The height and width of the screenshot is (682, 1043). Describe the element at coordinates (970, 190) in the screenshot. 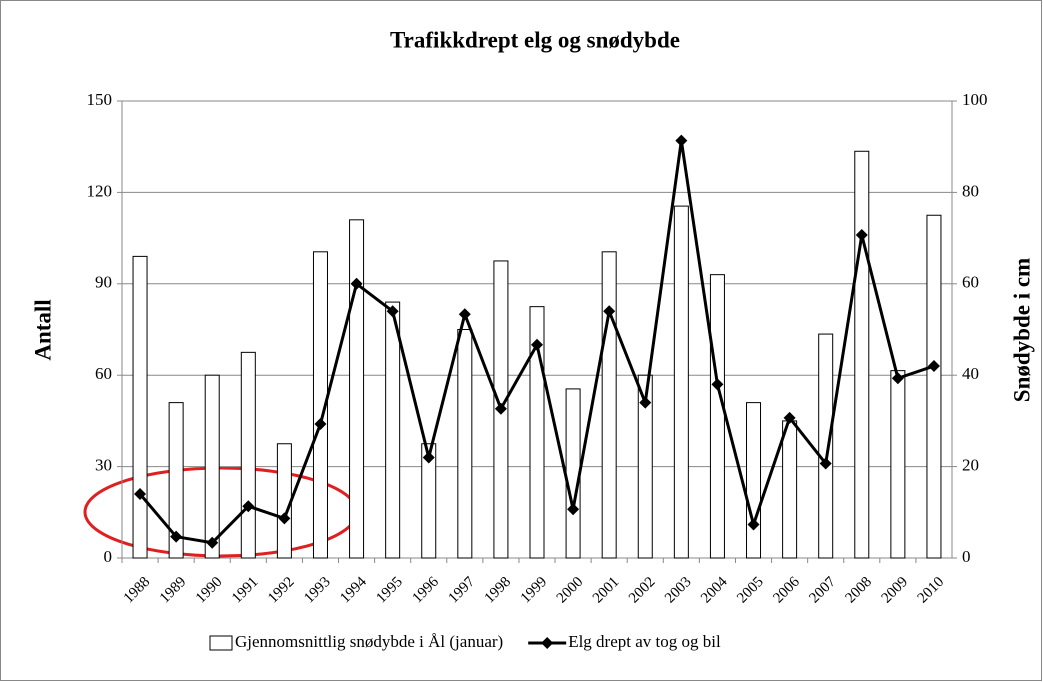

I see `y2-tick-label: 80` at that location.